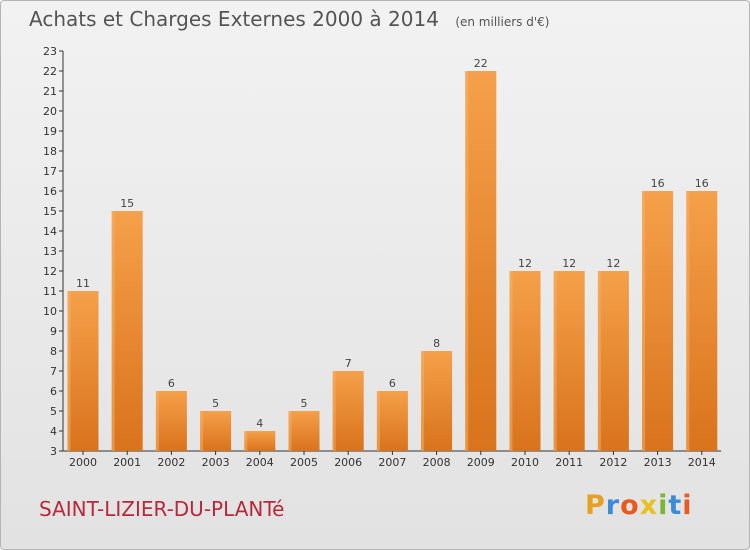  What do you see at coordinates (216, 431) in the screenshot?
I see `bar-2003` at bounding box center [216, 431].